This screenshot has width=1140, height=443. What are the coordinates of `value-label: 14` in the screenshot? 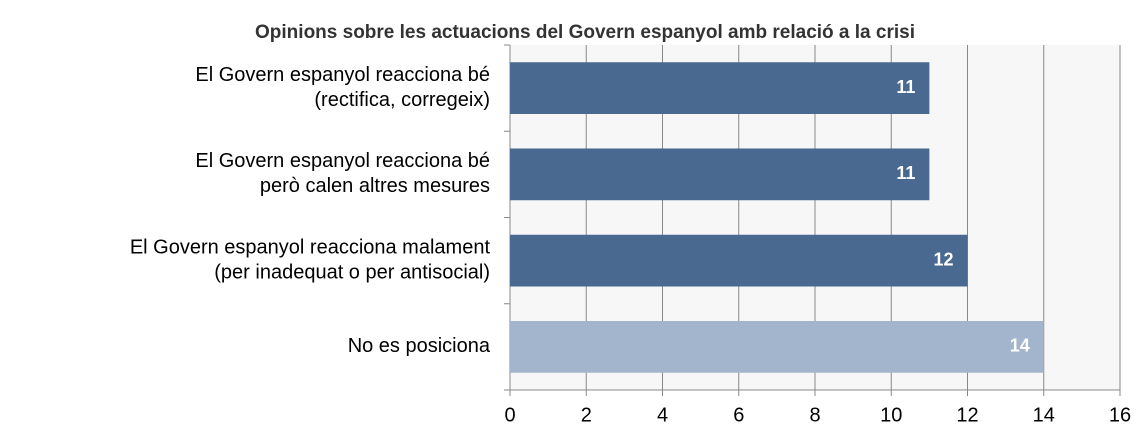 It's located at (1020, 346).